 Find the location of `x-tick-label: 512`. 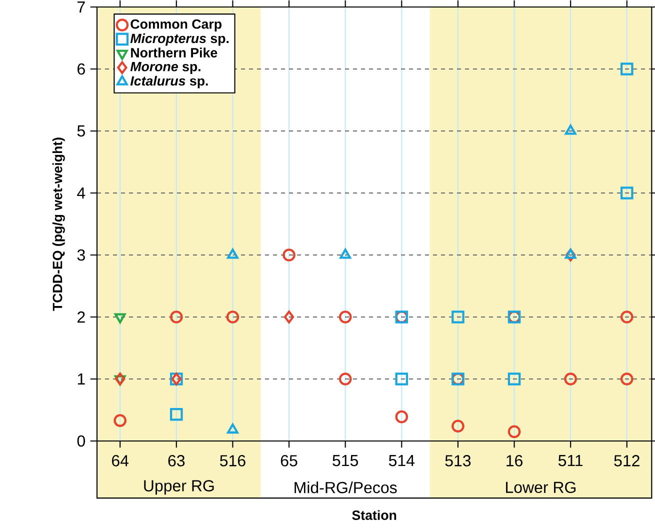

x-tick-label: 512 is located at coordinates (627, 460).